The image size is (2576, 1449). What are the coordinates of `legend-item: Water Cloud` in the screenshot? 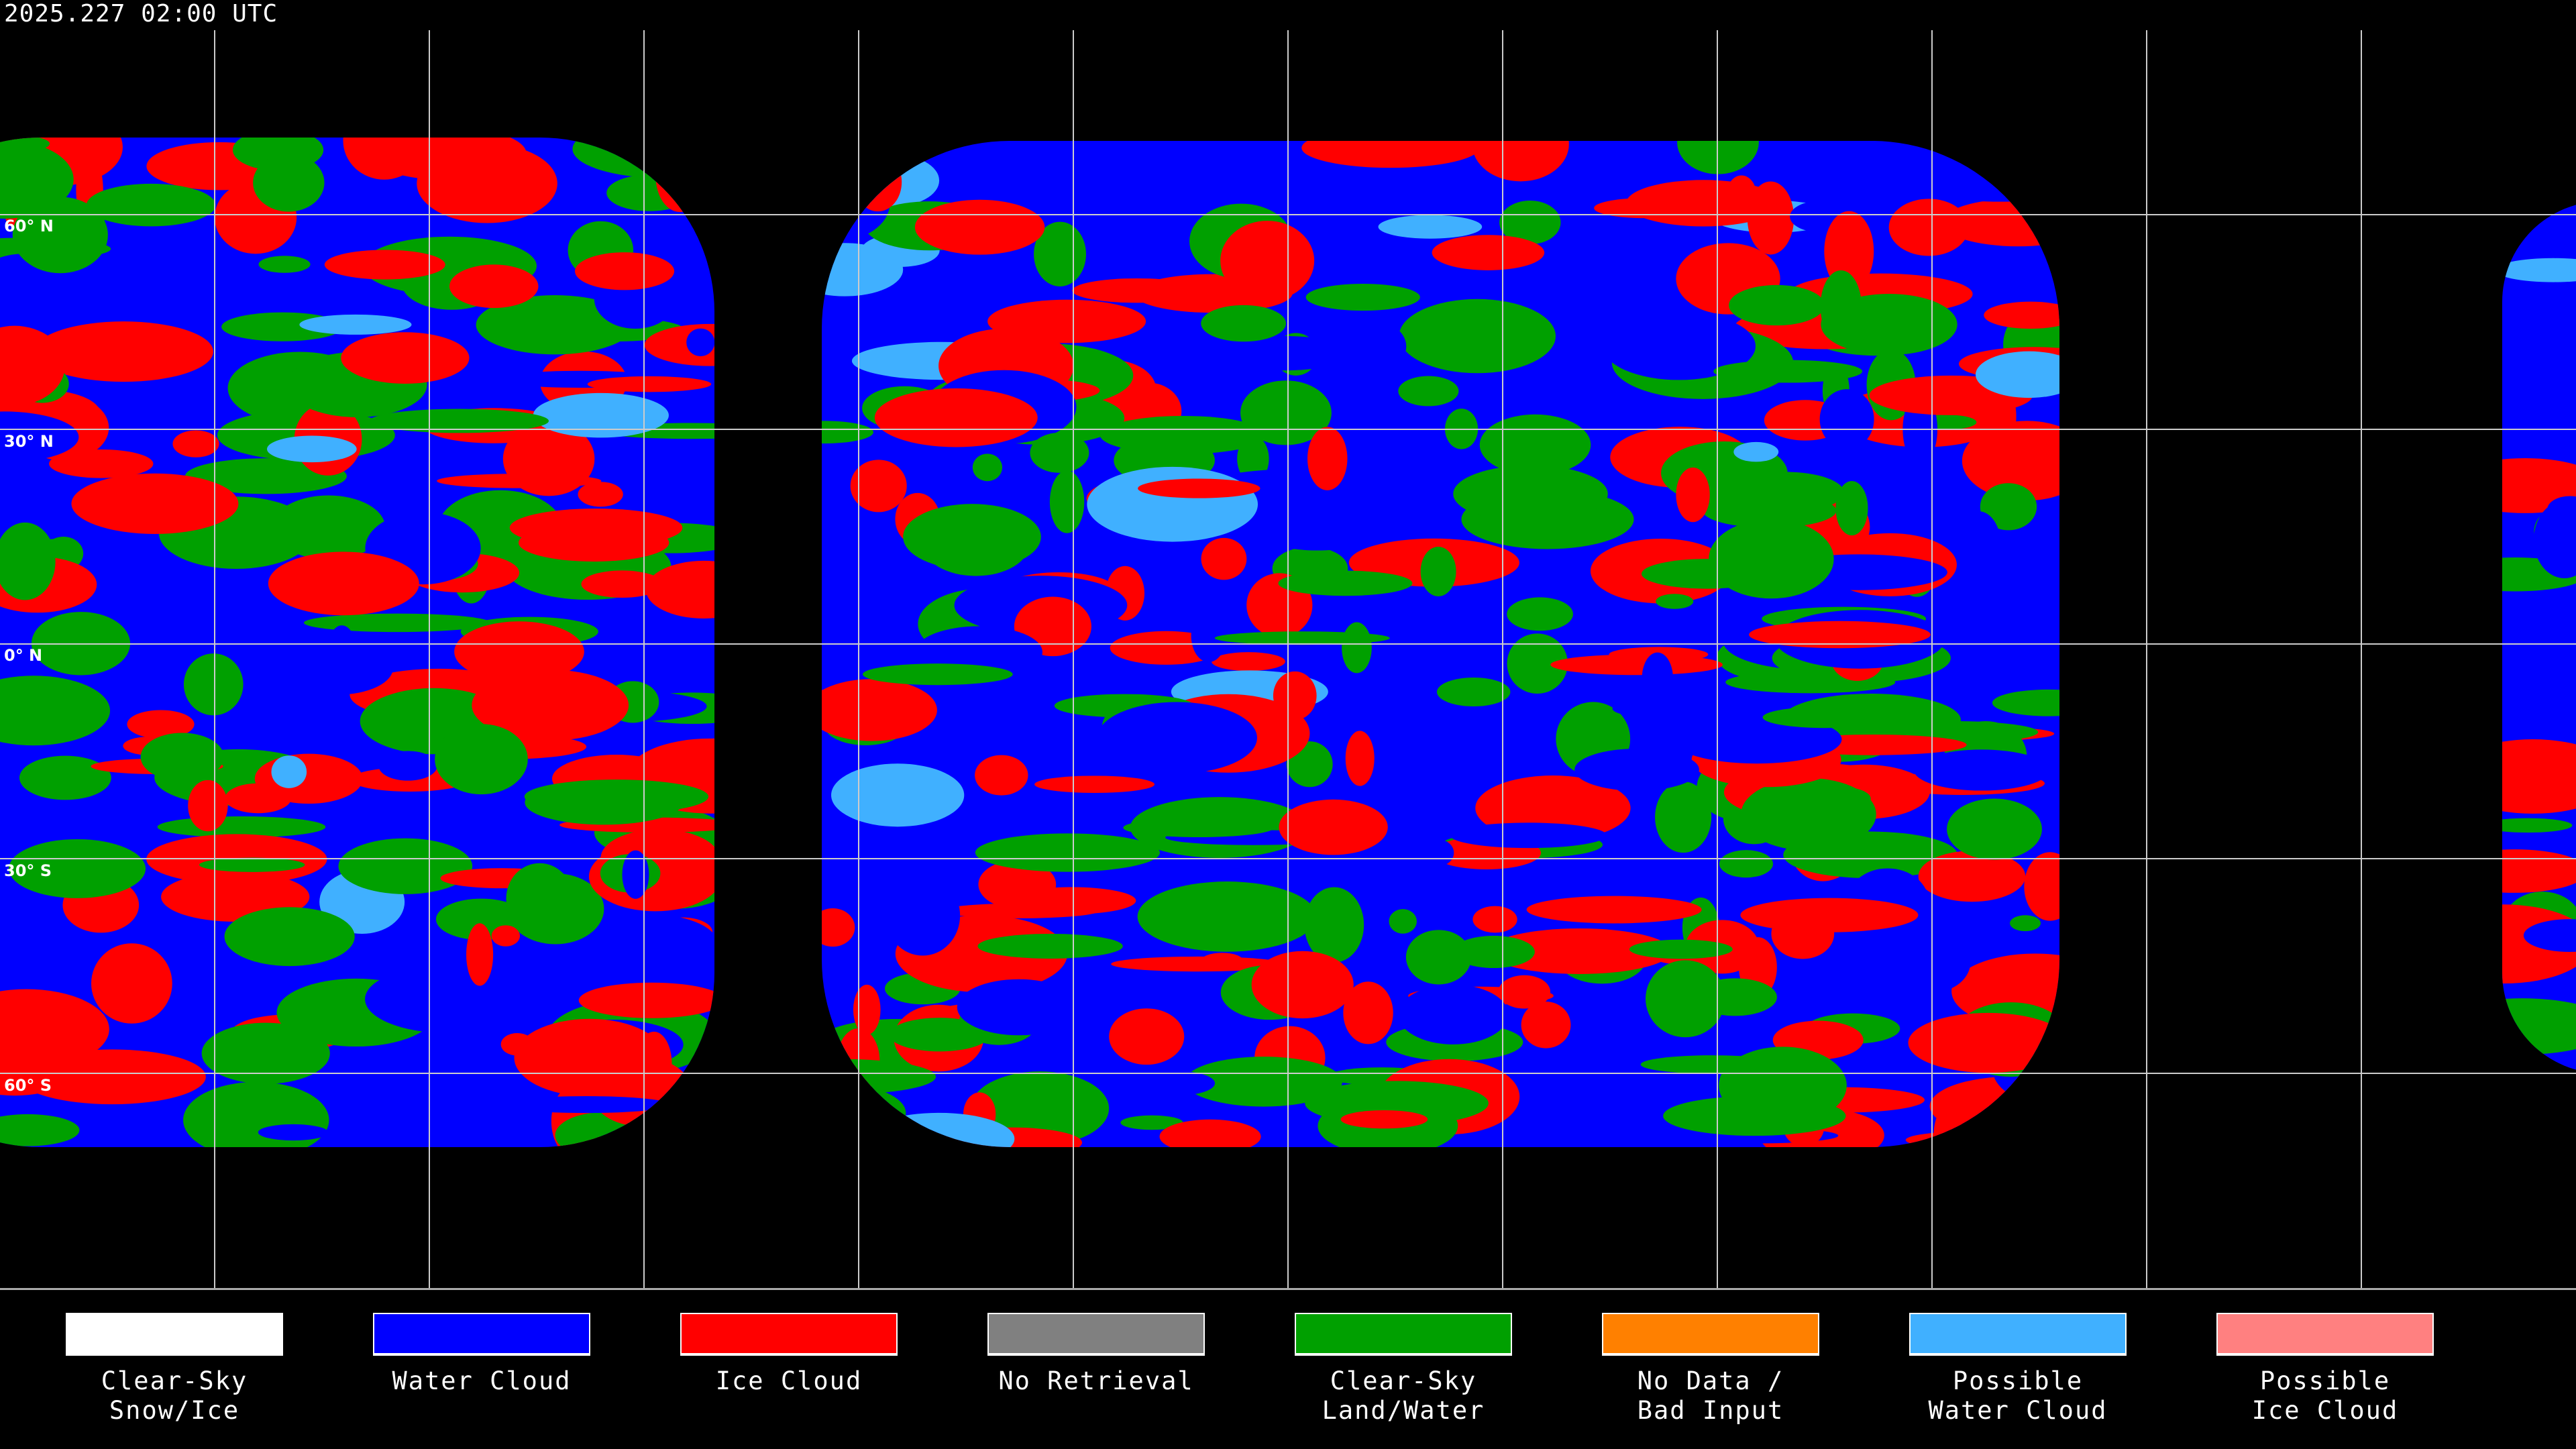 It's located at (481, 1354).